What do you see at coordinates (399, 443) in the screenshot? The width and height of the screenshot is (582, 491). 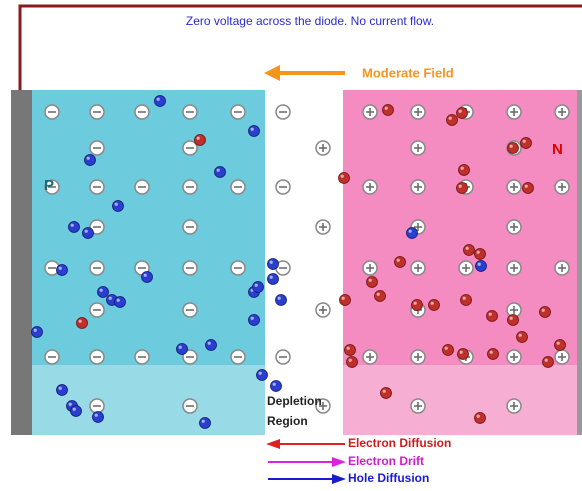 I see `legend-label: Electron Diffusion` at bounding box center [399, 443].